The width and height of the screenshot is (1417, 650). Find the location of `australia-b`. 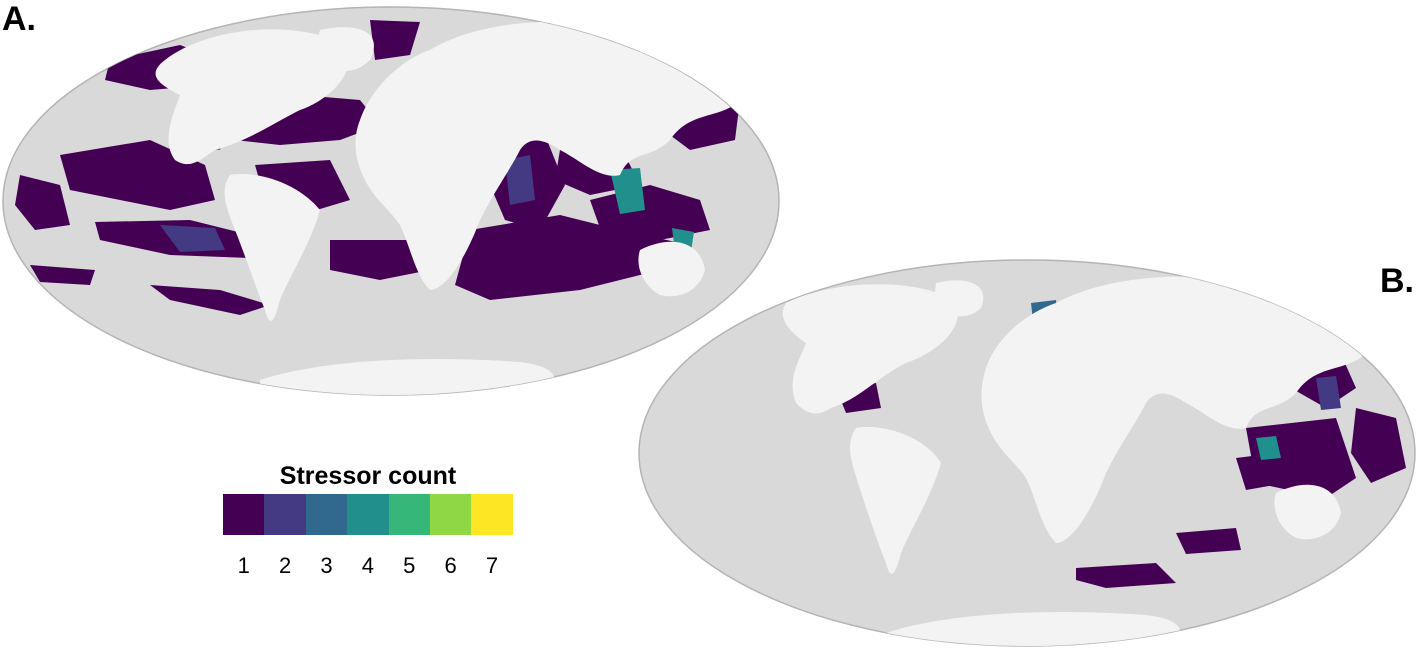

australia-b is located at coordinates (1307, 512).